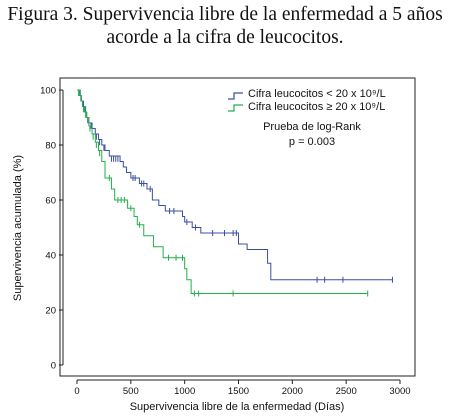  Describe the element at coordinates (312, 127) in the screenshot. I see `annotation-test-name: Prueba de log-Rank` at that location.